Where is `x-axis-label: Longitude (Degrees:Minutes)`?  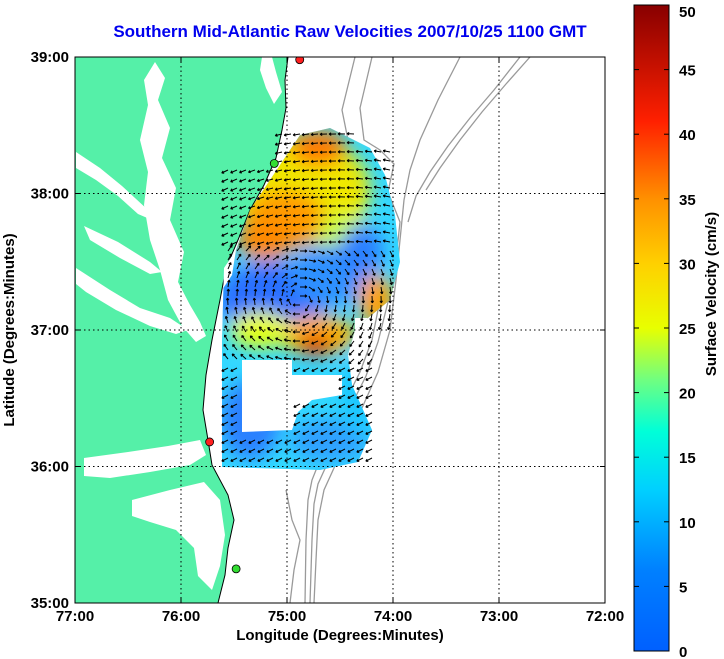 x-axis-label: Longitude (Degrees:Minutes) is located at coordinates (340, 635).